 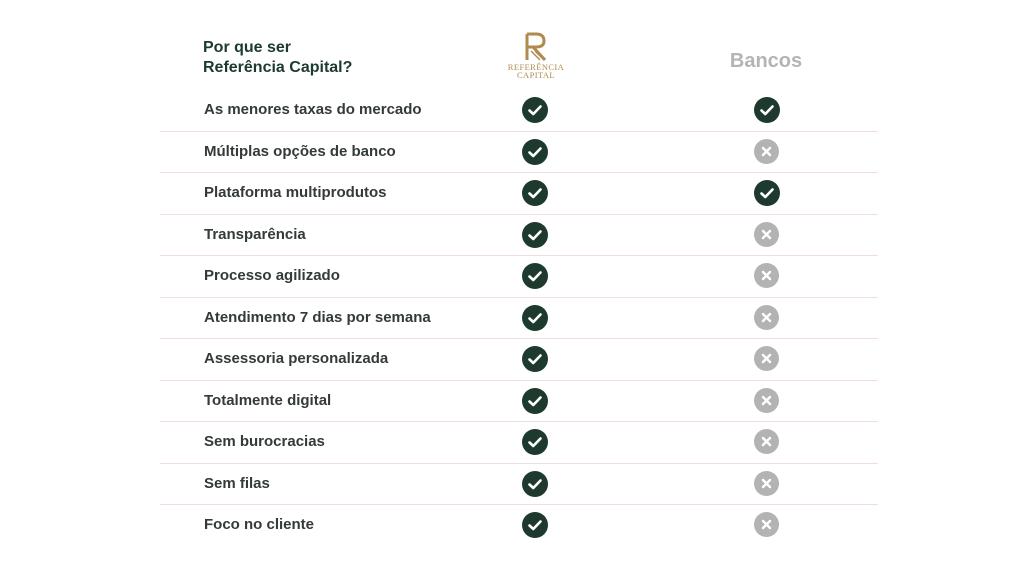 What do you see at coordinates (519, 360) in the screenshot?
I see `table-row: Assessoria personalizada` at bounding box center [519, 360].